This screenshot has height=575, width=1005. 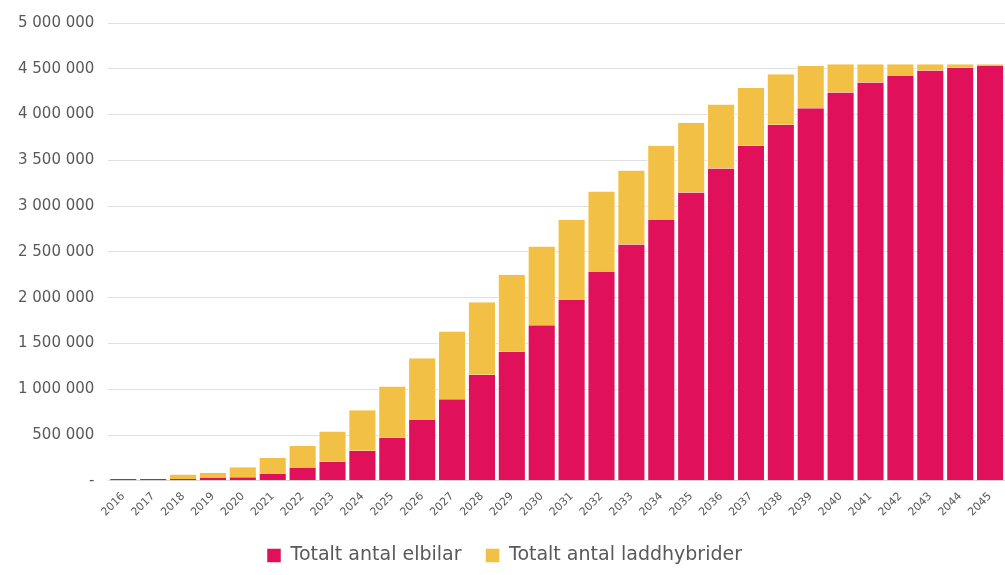 I want to click on y-tick-label: 1 500 000, so click(x=56, y=342).